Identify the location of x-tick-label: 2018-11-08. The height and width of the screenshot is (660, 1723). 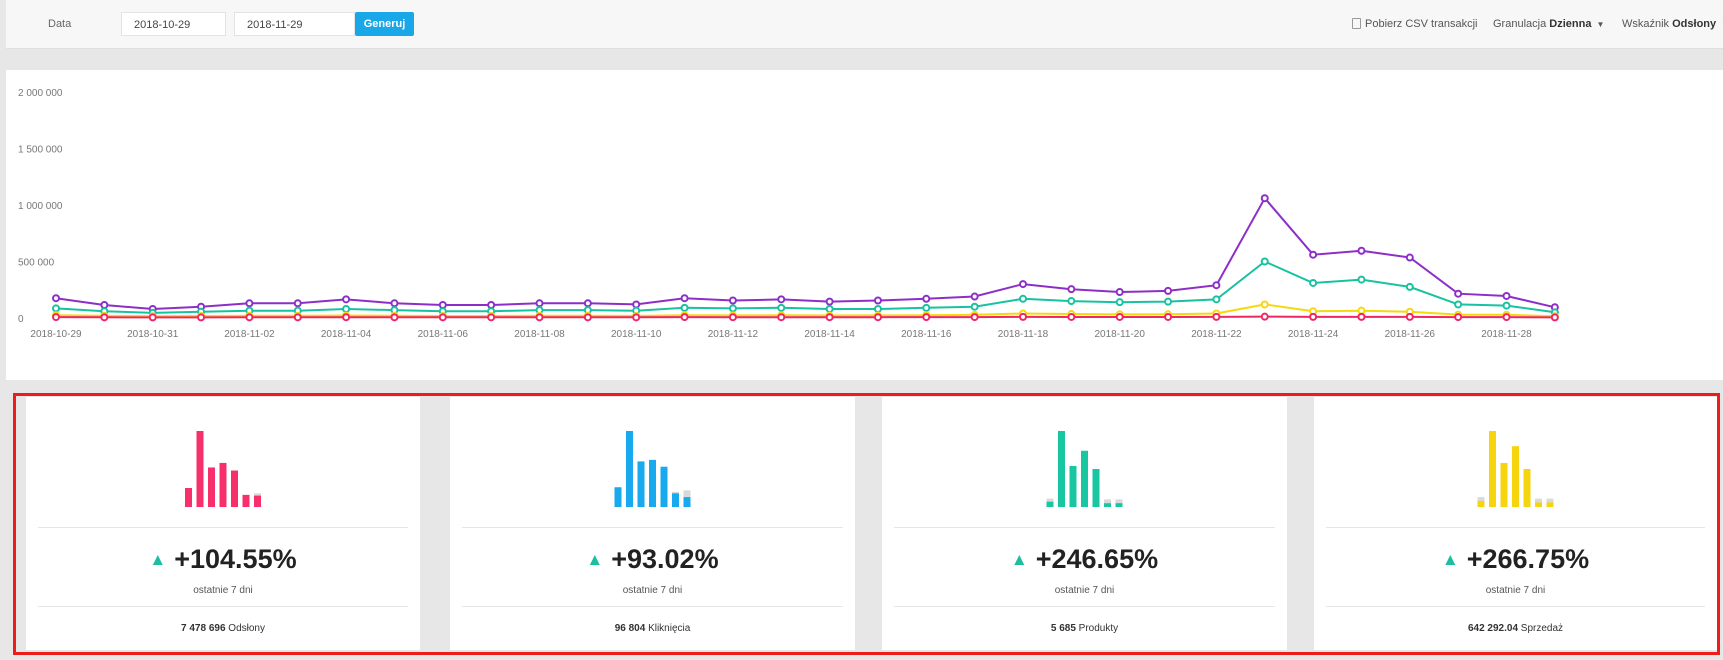
(539, 334).